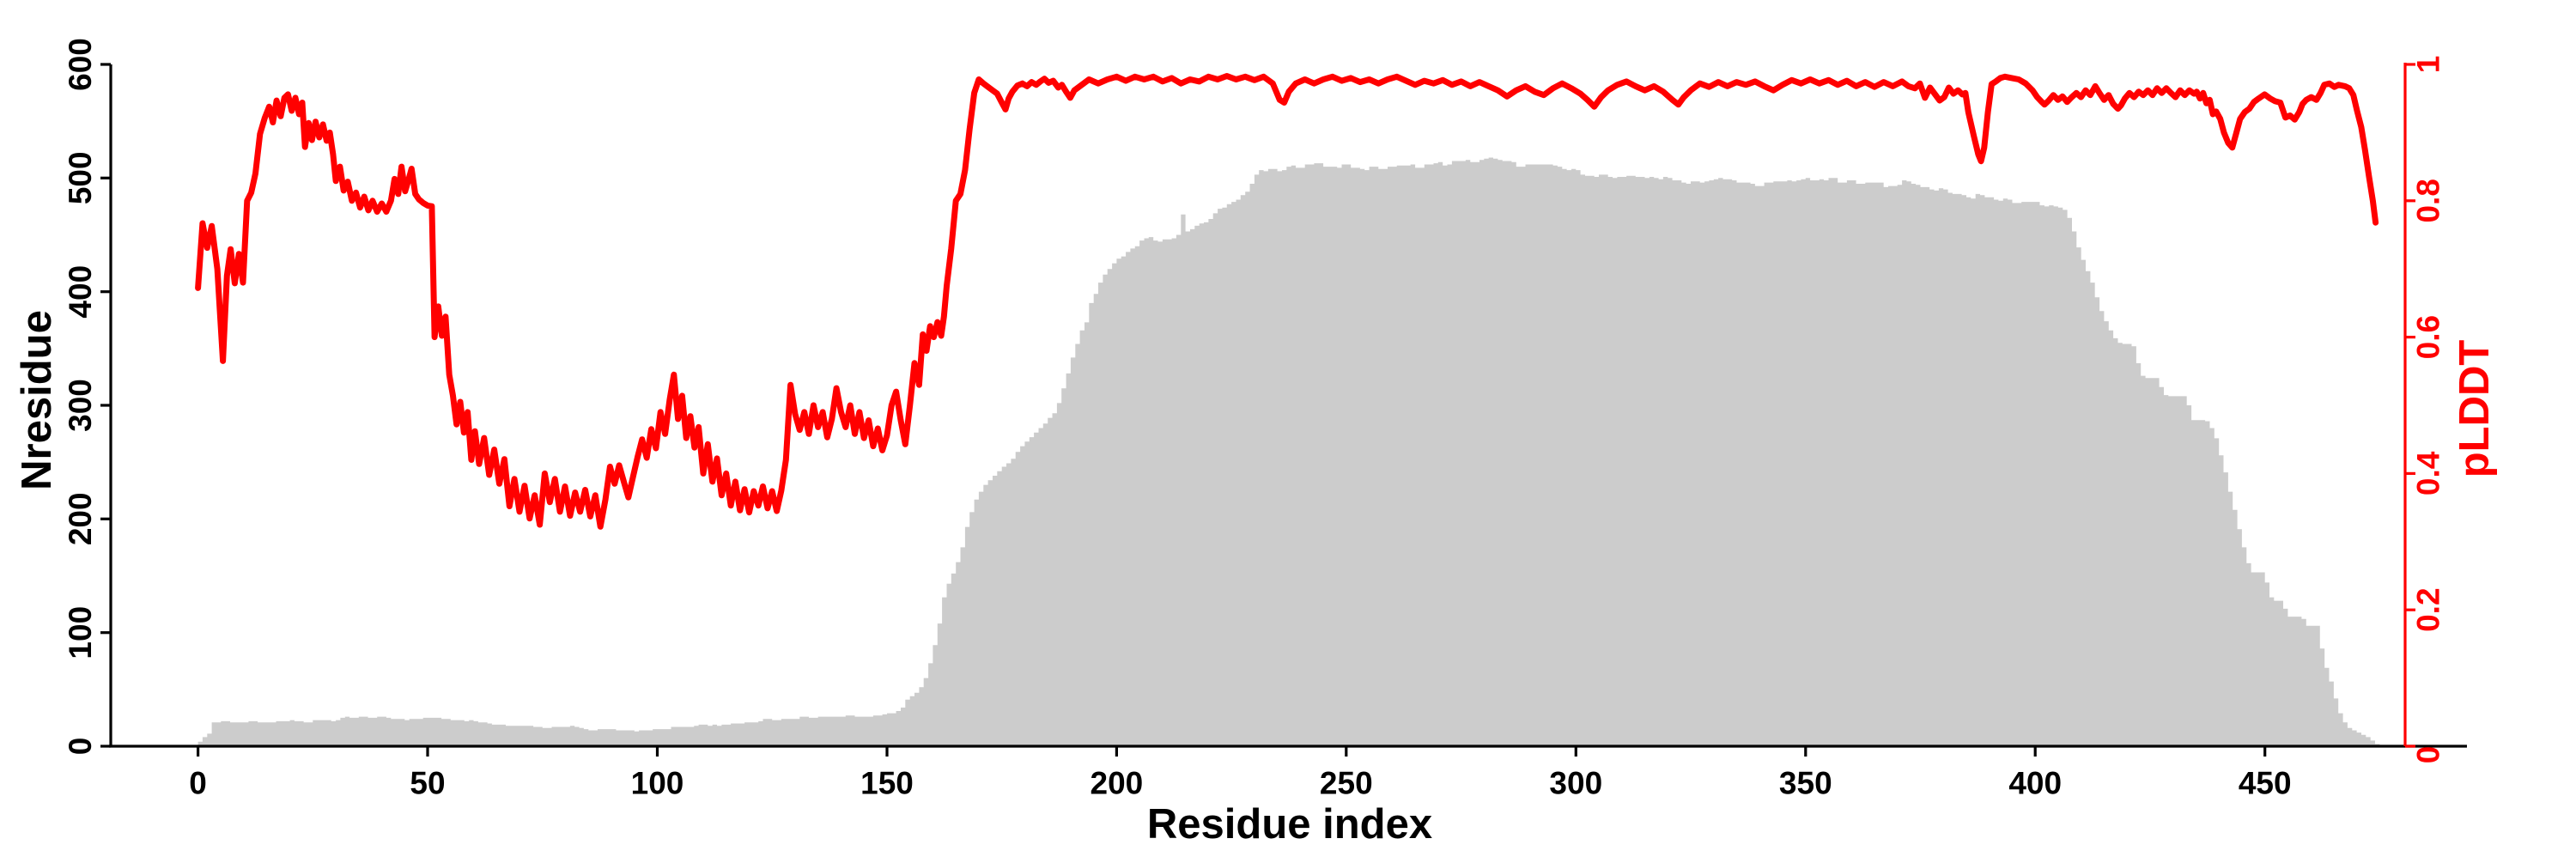 This screenshot has height=863, width=2576. What do you see at coordinates (2428, 337) in the screenshot?
I see `svg-text: 0.6` at bounding box center [2428, 337].